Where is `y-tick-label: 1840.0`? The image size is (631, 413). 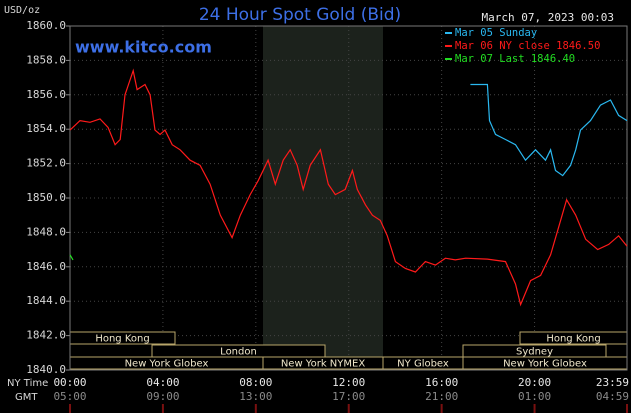 y-tick-label: 1840.0 is located at coordinates (46, 369).